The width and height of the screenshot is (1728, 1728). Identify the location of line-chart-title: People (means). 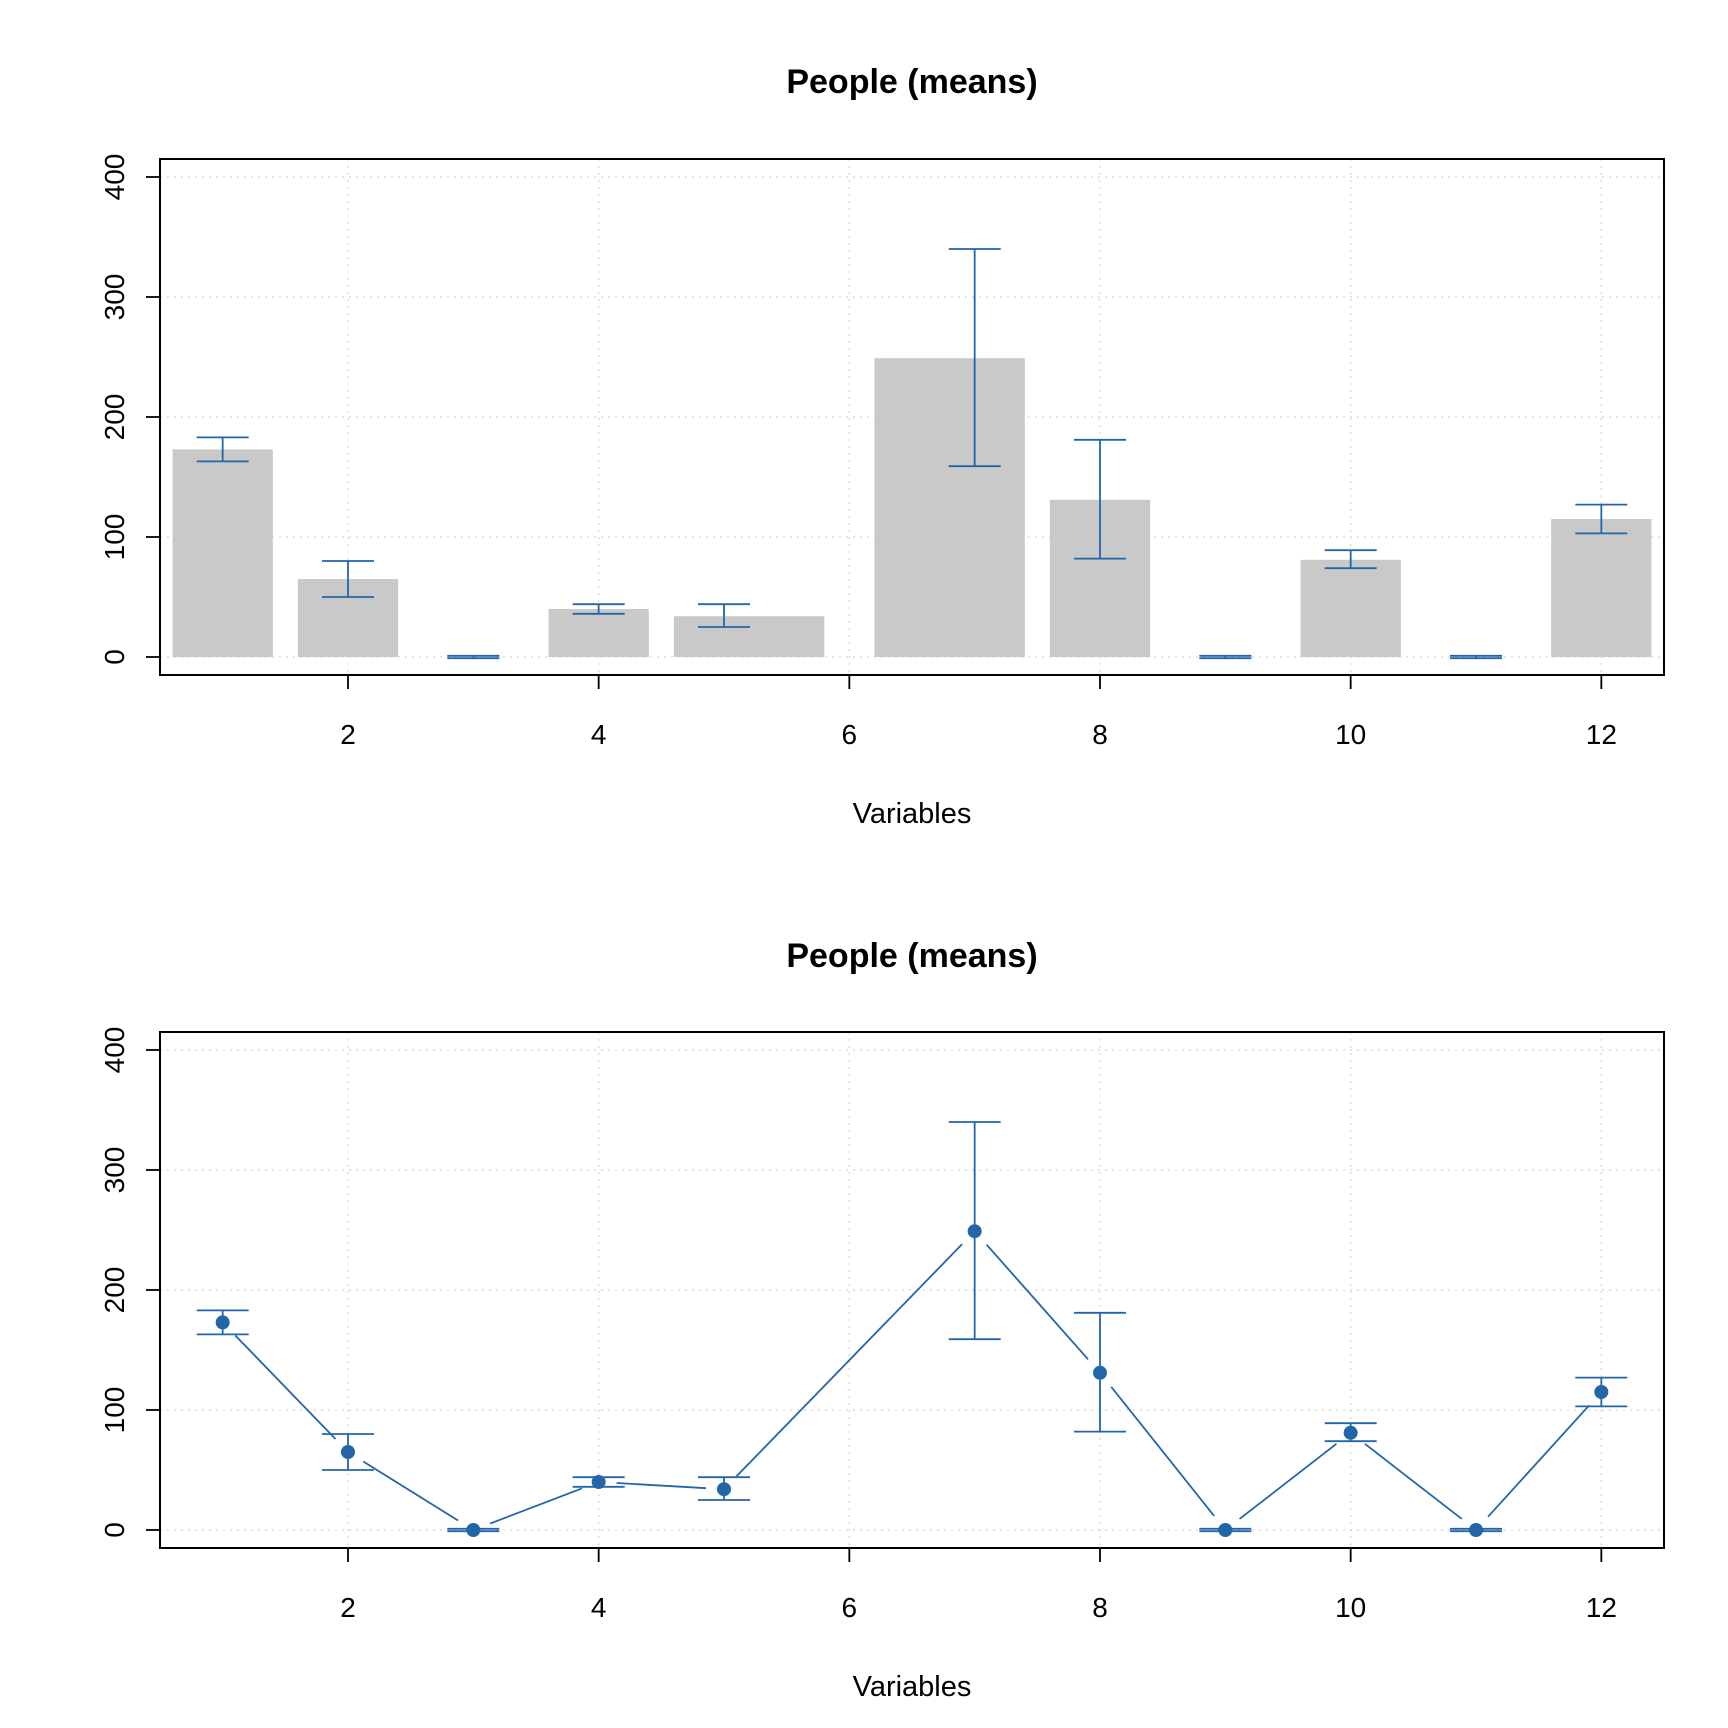
(911, 956).